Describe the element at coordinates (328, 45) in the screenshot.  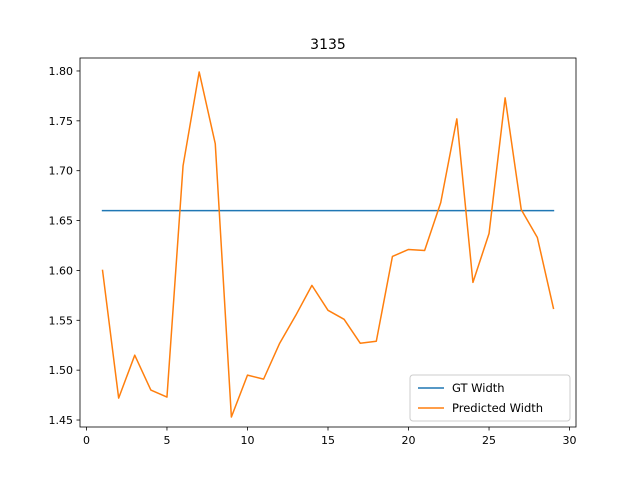
I see `chart-title: 3135` at that location.